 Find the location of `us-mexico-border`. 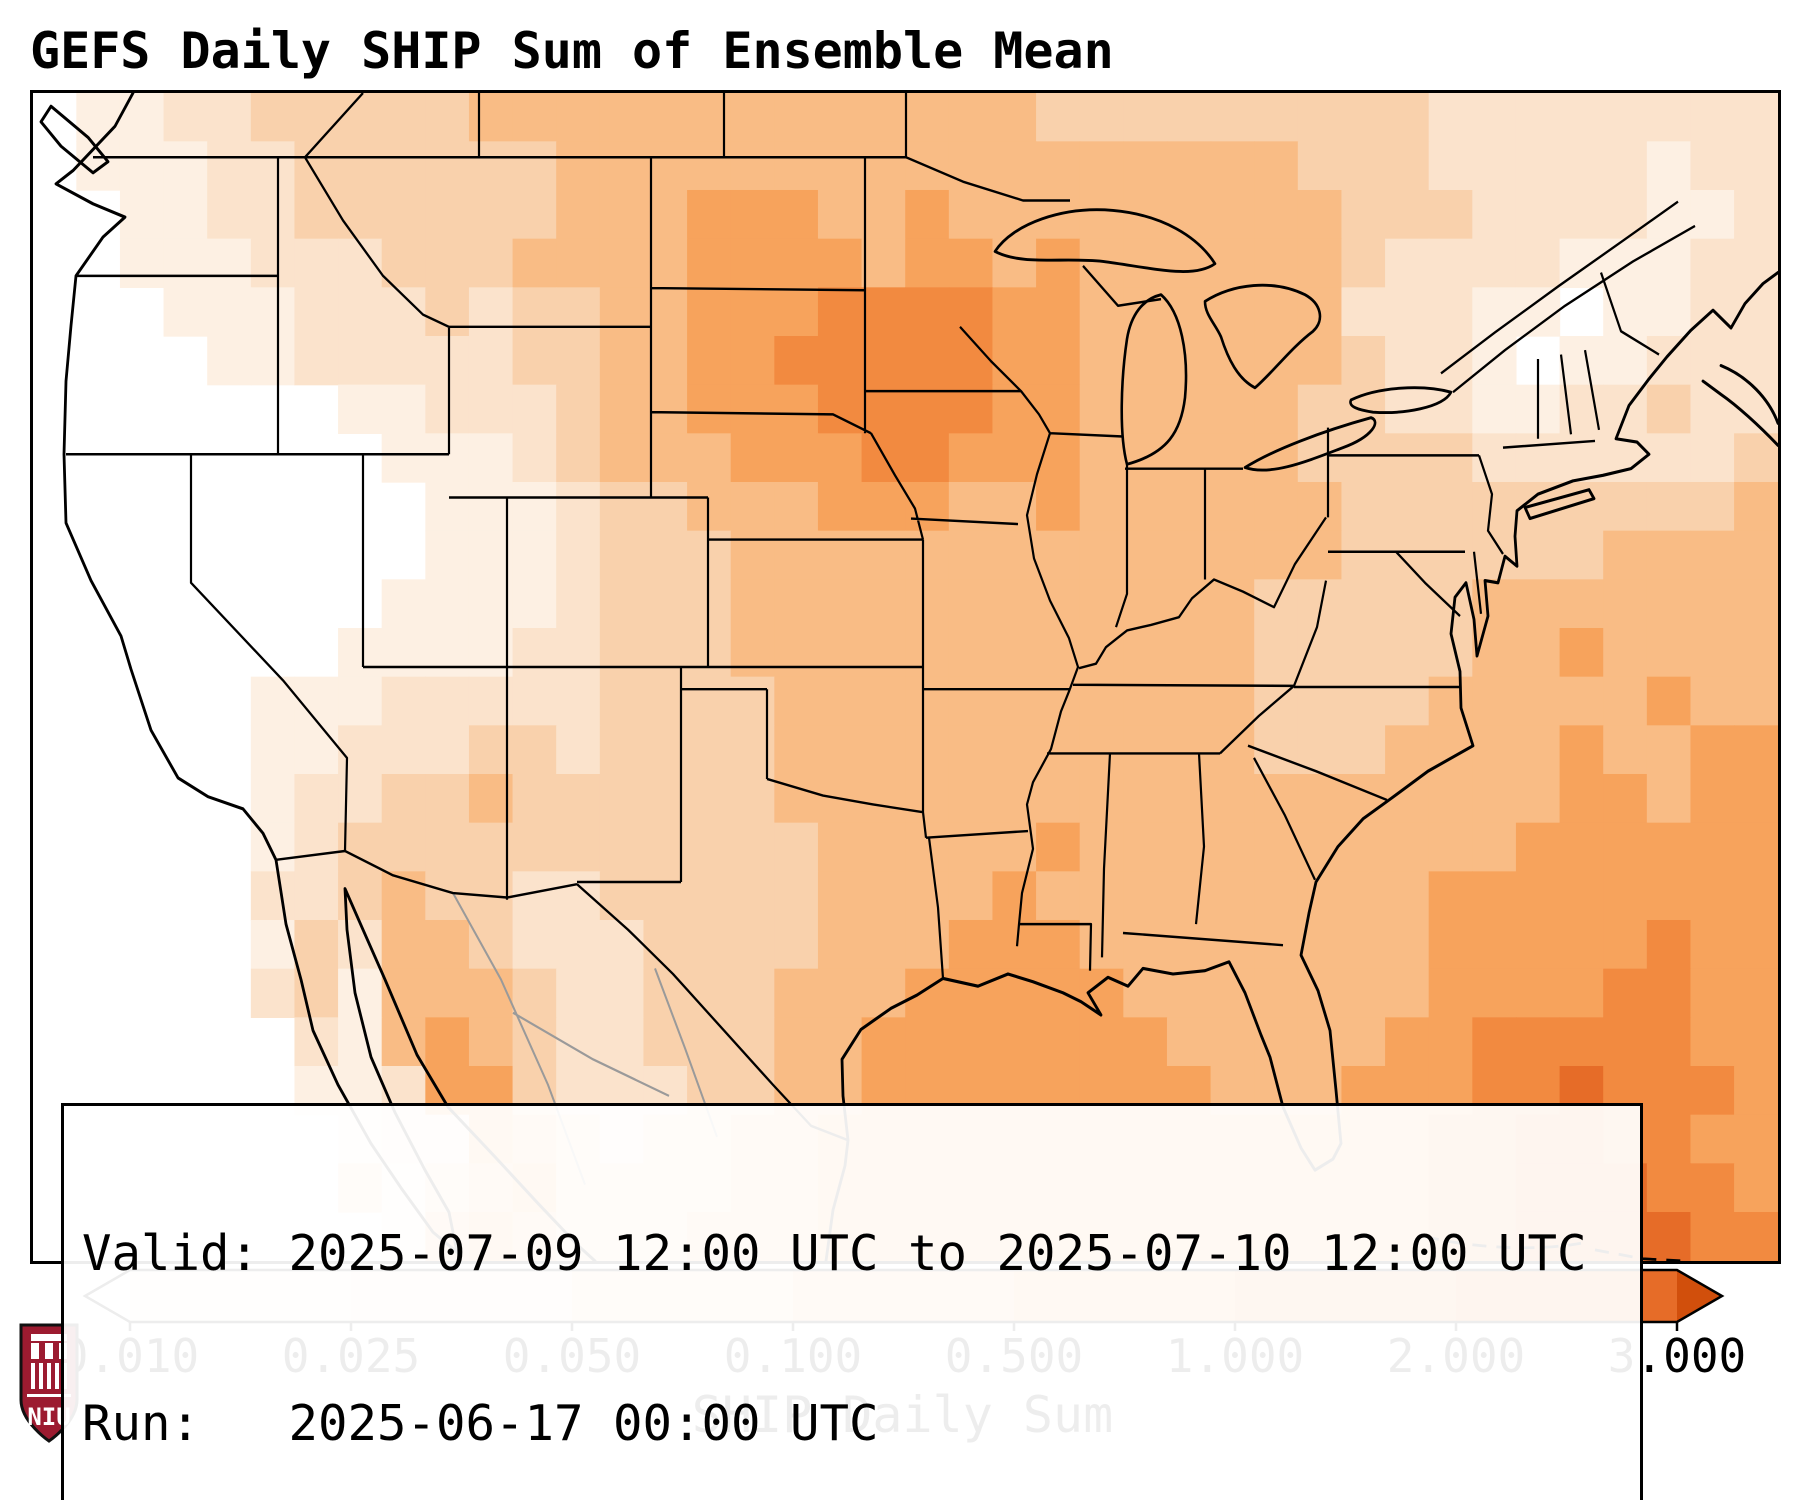

us-mexico-border is located at coordinates (562, 995).